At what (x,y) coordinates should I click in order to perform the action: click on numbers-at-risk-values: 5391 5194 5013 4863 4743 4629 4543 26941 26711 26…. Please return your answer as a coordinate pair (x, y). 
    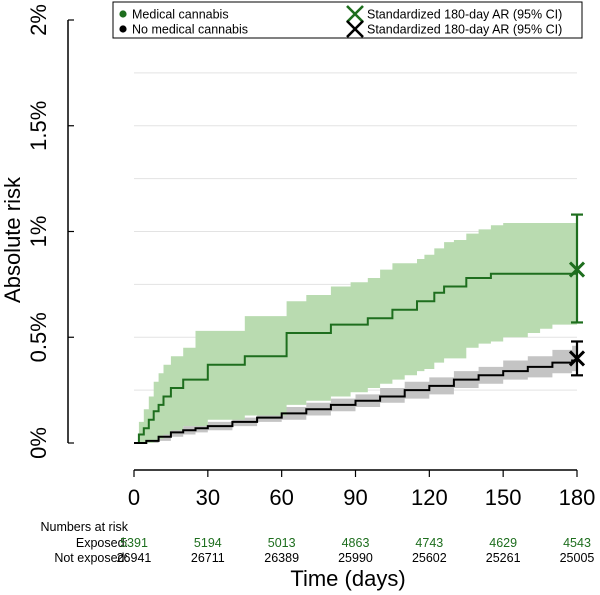
    Looking at the image, I should click on (356, 550).